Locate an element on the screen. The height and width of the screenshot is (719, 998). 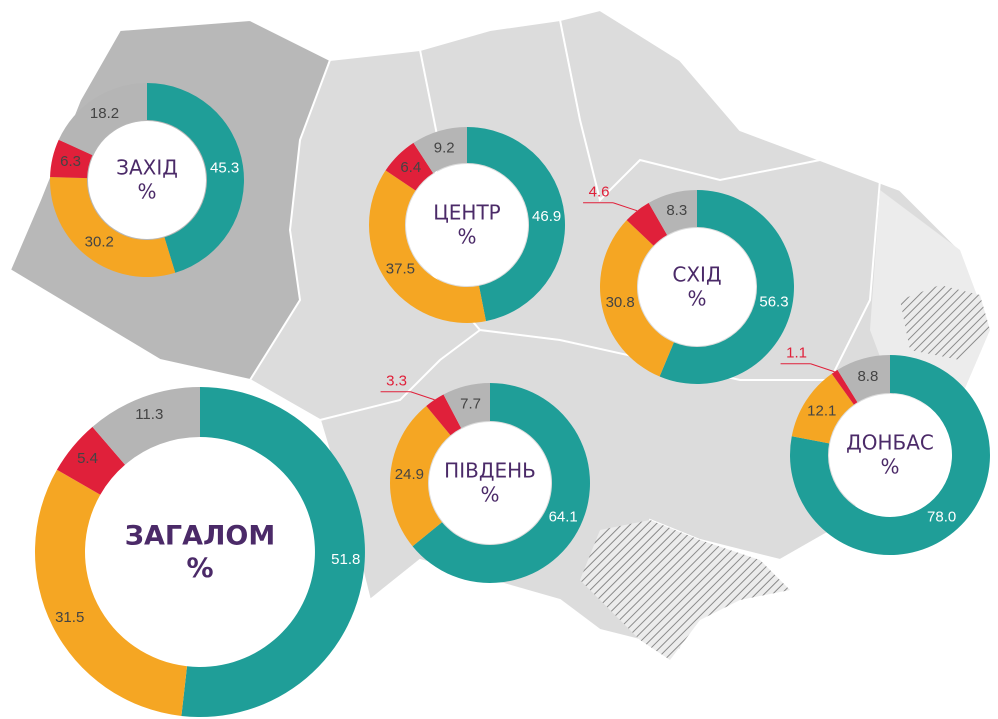
value-label: 24.9 is located at coordinates (409, 474).